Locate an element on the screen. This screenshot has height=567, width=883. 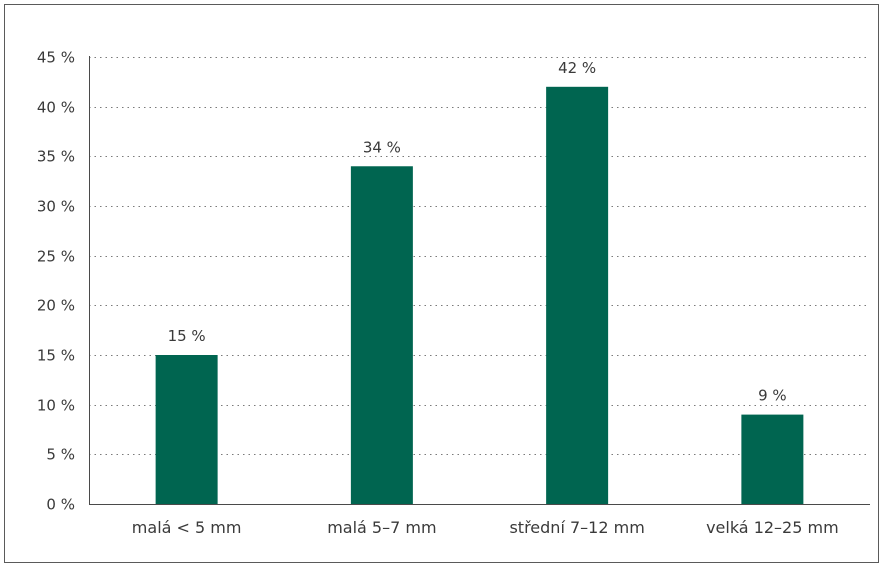
y-tick-label: 0 % is located at coordinates (60, 505).